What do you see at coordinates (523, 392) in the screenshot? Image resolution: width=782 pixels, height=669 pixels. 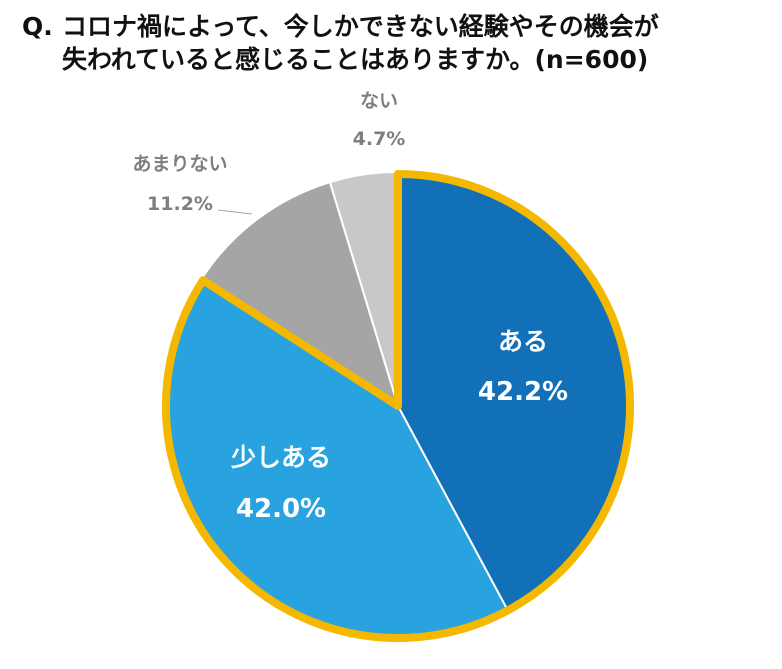 I see `slice-value-1: 42.2%` at bounding box center [523, 392].